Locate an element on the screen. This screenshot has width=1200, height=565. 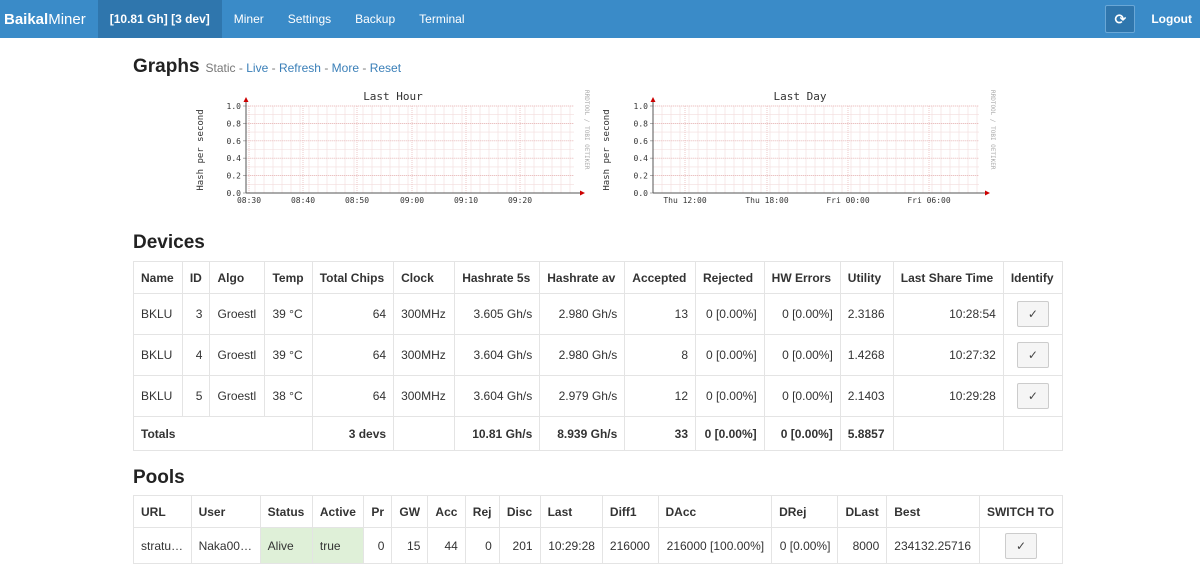
col-accepted: Accepted is located at coordinates (660, 277).